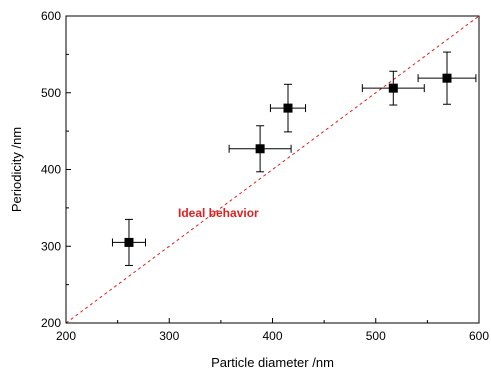 The width and height of the screenshot is (491, 373). What do you see at coordinates (16, 169) in the screenshot?
I see `y-axis-label: Periodicity /nm` at bounding box center [16, 169].